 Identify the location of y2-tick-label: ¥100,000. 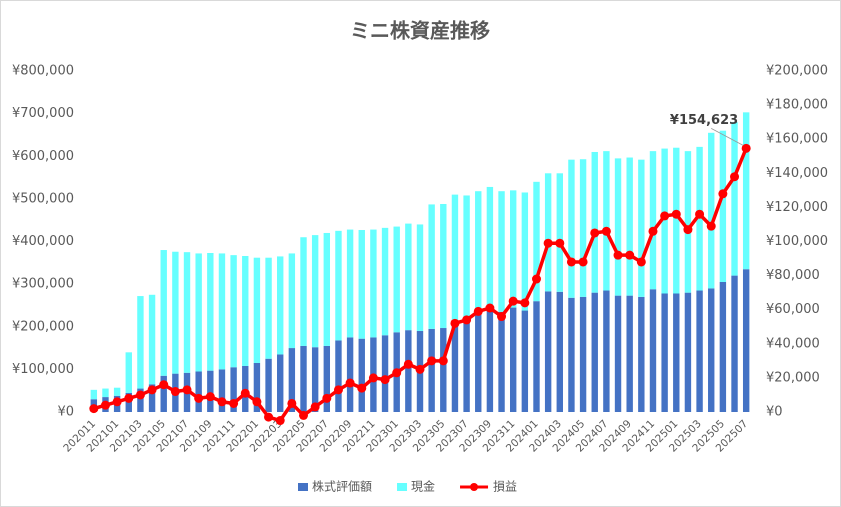
(797, 241).